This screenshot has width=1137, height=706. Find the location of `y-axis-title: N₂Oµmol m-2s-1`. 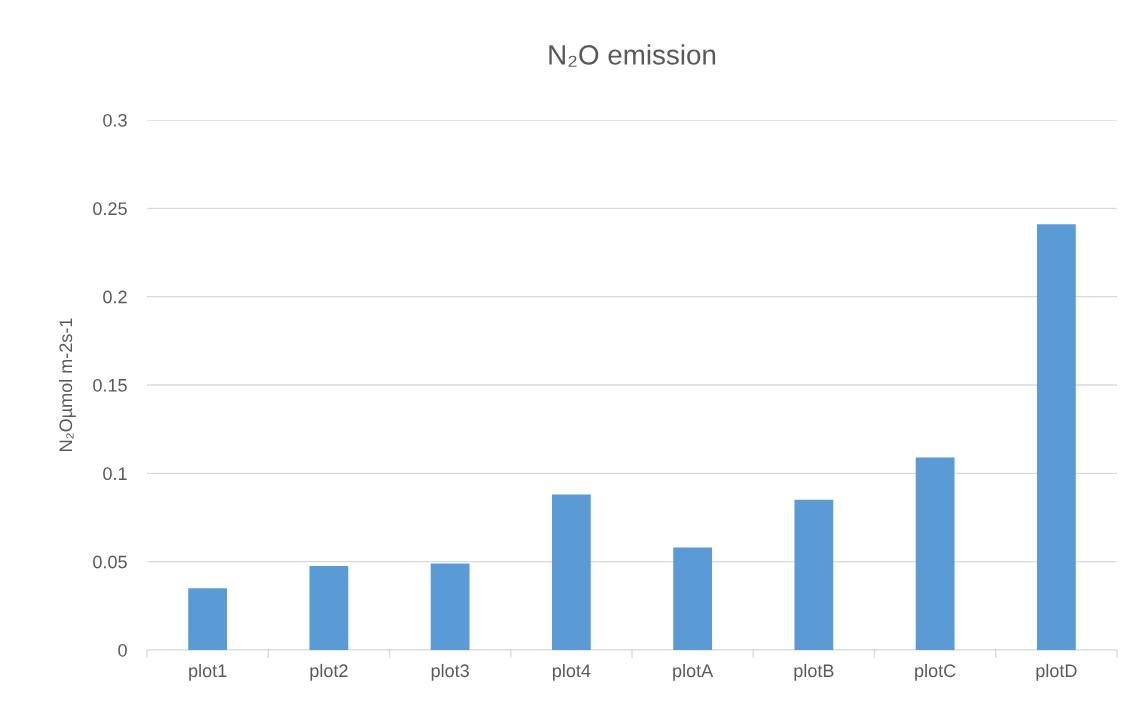

y-axis-title: N₂Oµmol m-2s-1 is located at coordinates (67, 384).